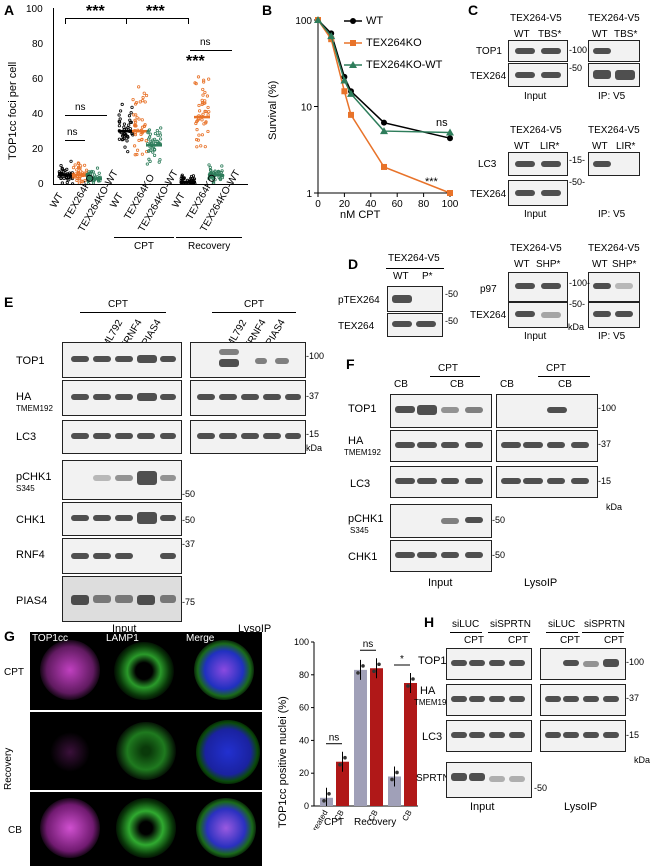  Describe the element at coordinates (189, 602) in the screenshot. I see `e-mw: -75` at that location.